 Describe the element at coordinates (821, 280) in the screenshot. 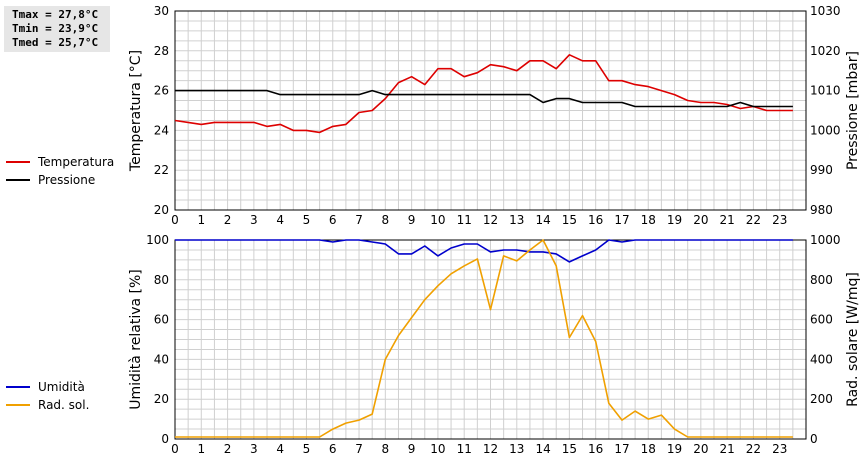

I see `y2-tick-label: 800` at that location.